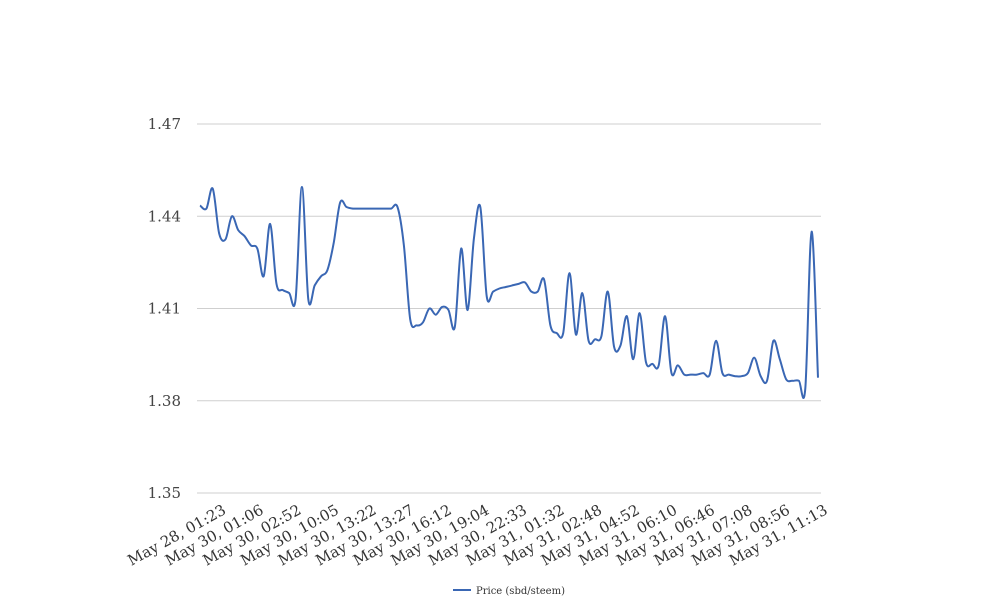 The image size is (1008, 616). Describe the element at coordinates (164, 493) in the screenshot. I see `y-tick-label: 1.35` at that location.